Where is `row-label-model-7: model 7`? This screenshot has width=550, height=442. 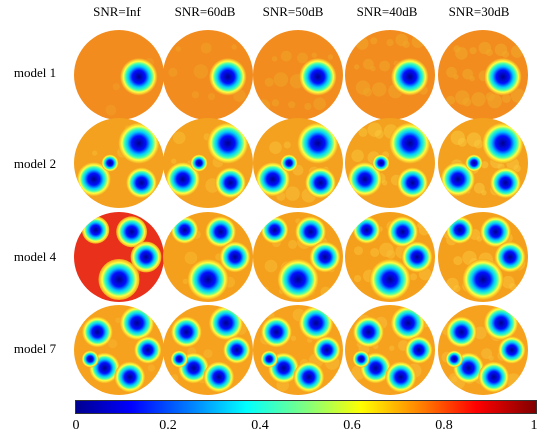 row-label-model-7: model 7 is located at coordinates (35, 348).